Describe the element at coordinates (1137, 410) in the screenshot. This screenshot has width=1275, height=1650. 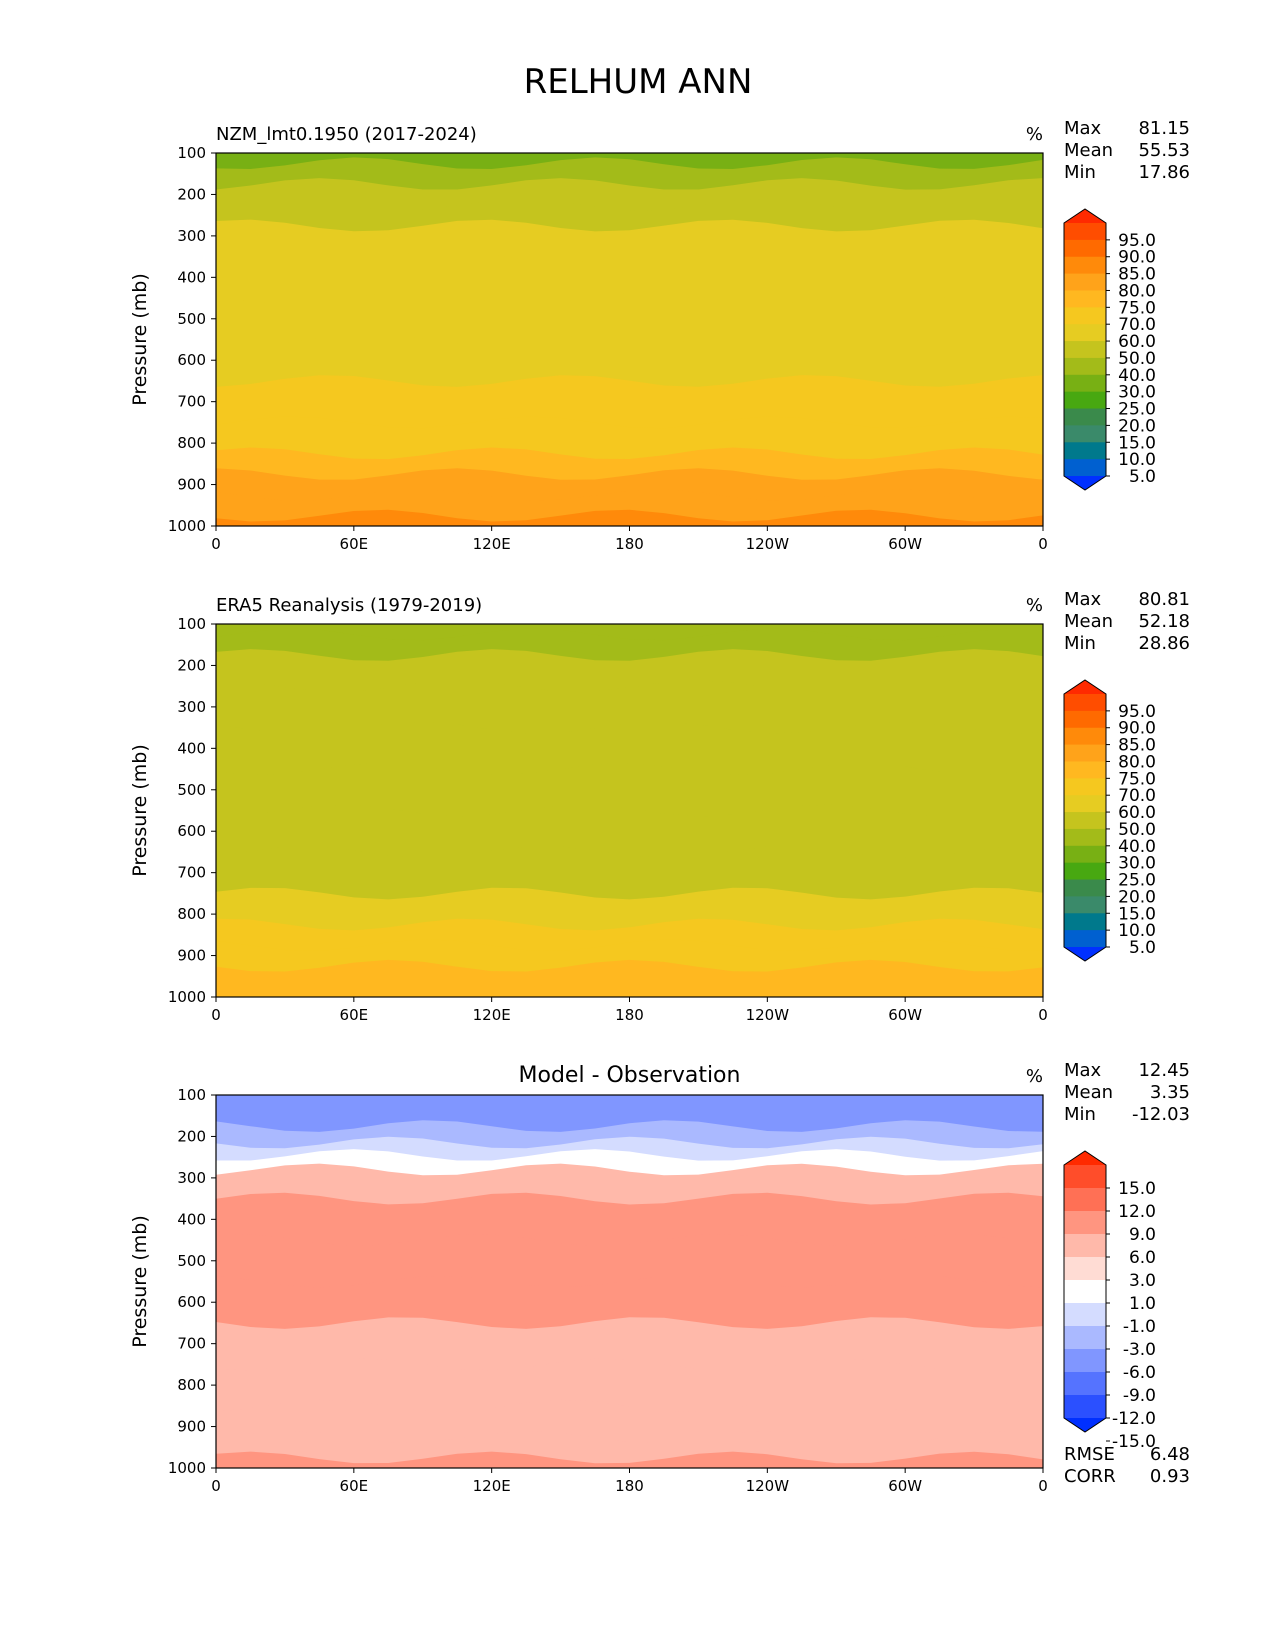
I see `colorbar-label: 25.0` at that location.